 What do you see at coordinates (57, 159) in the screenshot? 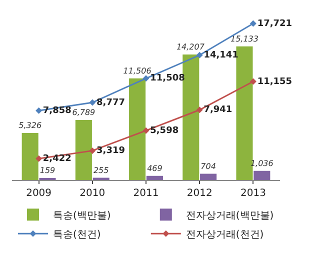
I see `data-label: 2,422` at bounding box center [57, 159].